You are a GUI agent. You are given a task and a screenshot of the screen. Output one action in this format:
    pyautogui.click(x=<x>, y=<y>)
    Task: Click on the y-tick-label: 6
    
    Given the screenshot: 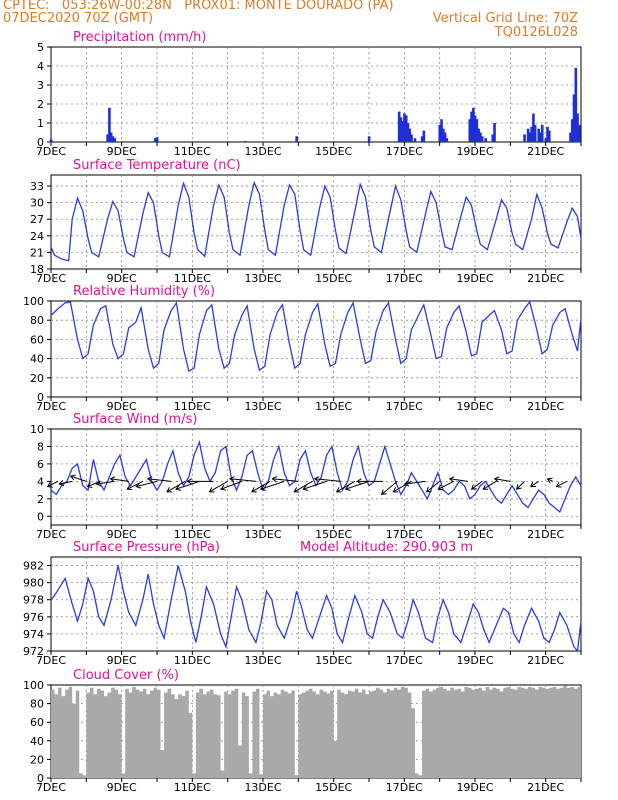 What is the action you would take?
    pyautogui.click(x=40, y=464)
    